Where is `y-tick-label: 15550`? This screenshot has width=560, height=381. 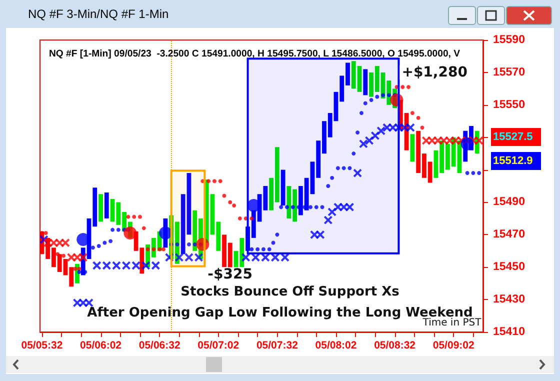
y-tick-label: 15550 is located at coordinates (509, 104).